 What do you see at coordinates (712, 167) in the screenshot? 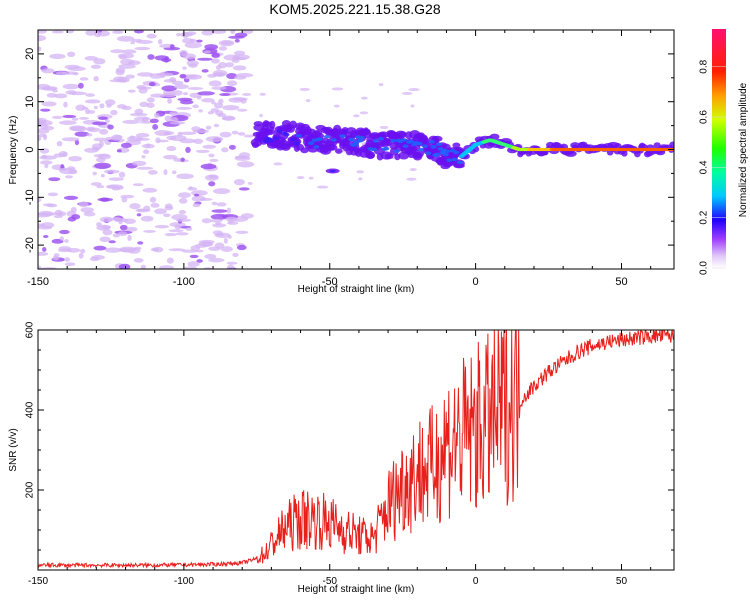
I see `colorbar-ticks: 0.0 0.2 0.4 0.6 0.8` at bounding box center [712, 167].